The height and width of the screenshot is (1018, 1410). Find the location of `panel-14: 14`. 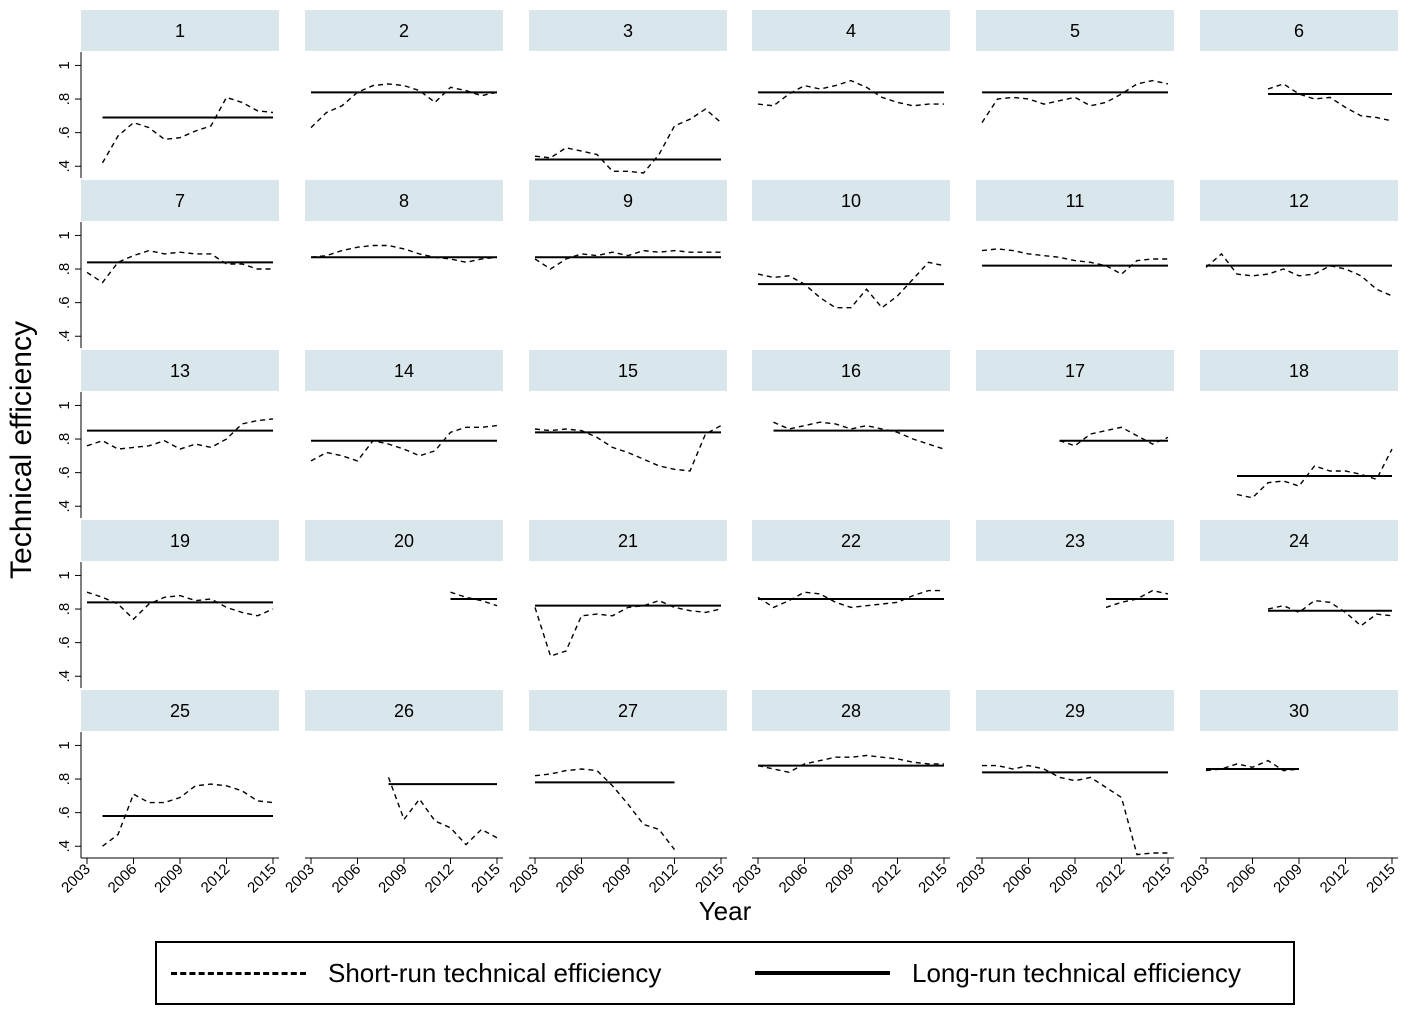

panel-14: 14 is located at coordinates (404, 406).